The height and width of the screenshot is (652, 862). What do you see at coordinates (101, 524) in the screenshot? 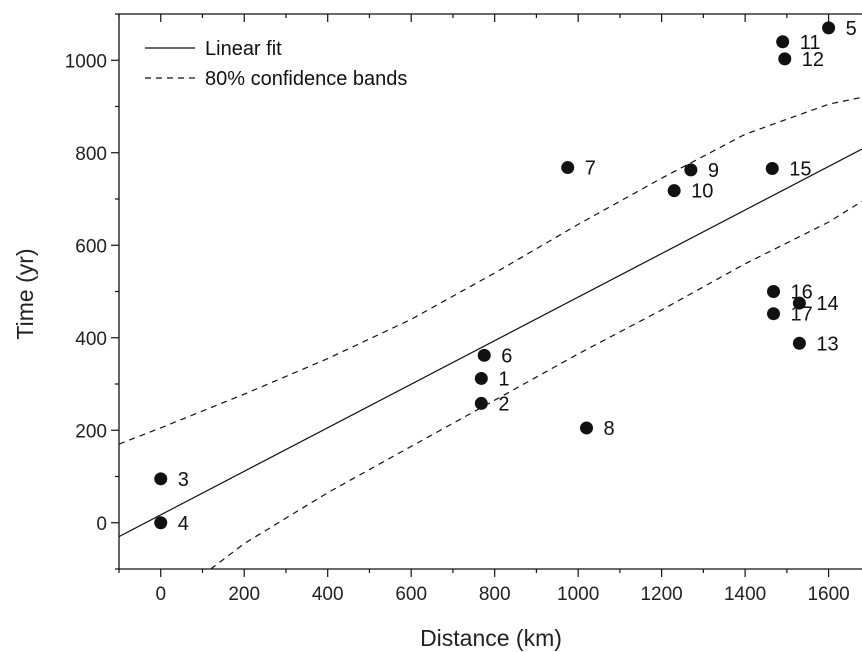
I see `y-tick-label: 0` at bounding box center [101, 524].